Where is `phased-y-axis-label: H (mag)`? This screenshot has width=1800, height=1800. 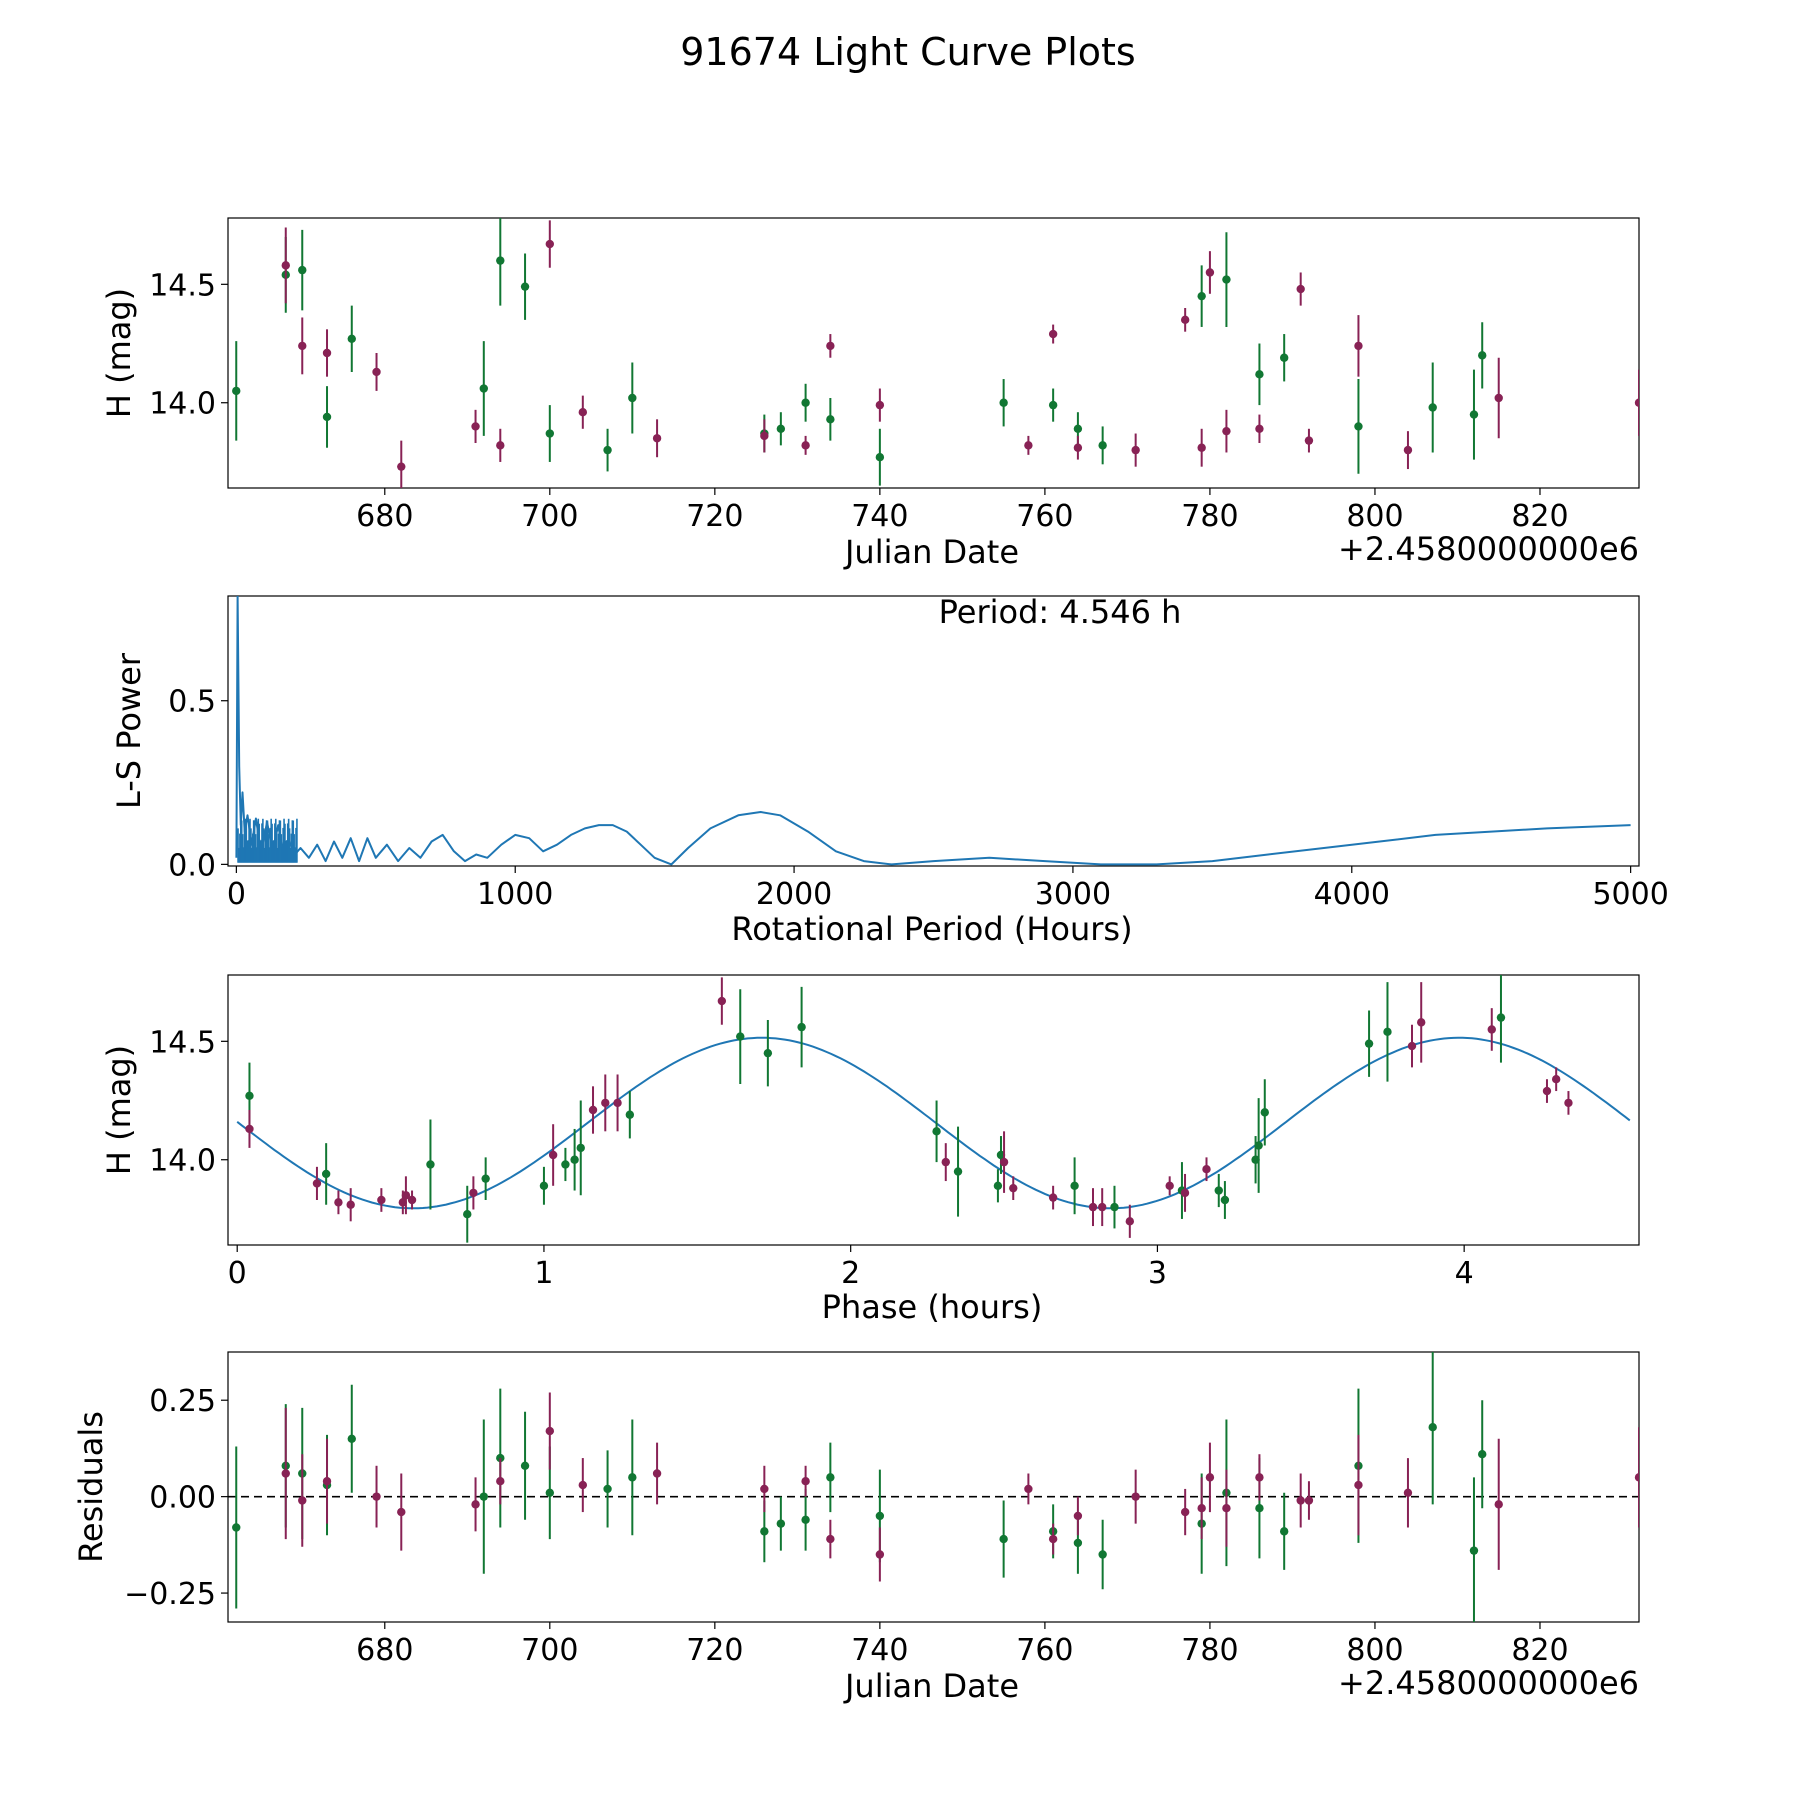 phased-y-axis-label: H (mag) is located at coordinates (119, 1110).